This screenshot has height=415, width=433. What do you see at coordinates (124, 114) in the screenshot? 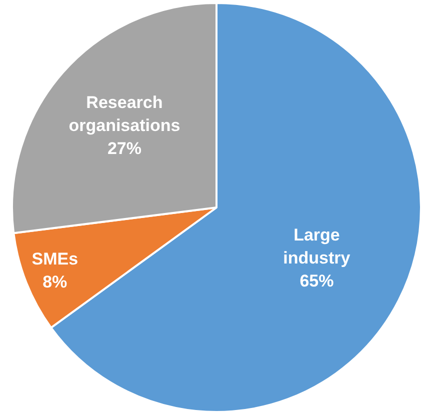
I see `slice-label: Research organisations` at bounding box center [124, 114].